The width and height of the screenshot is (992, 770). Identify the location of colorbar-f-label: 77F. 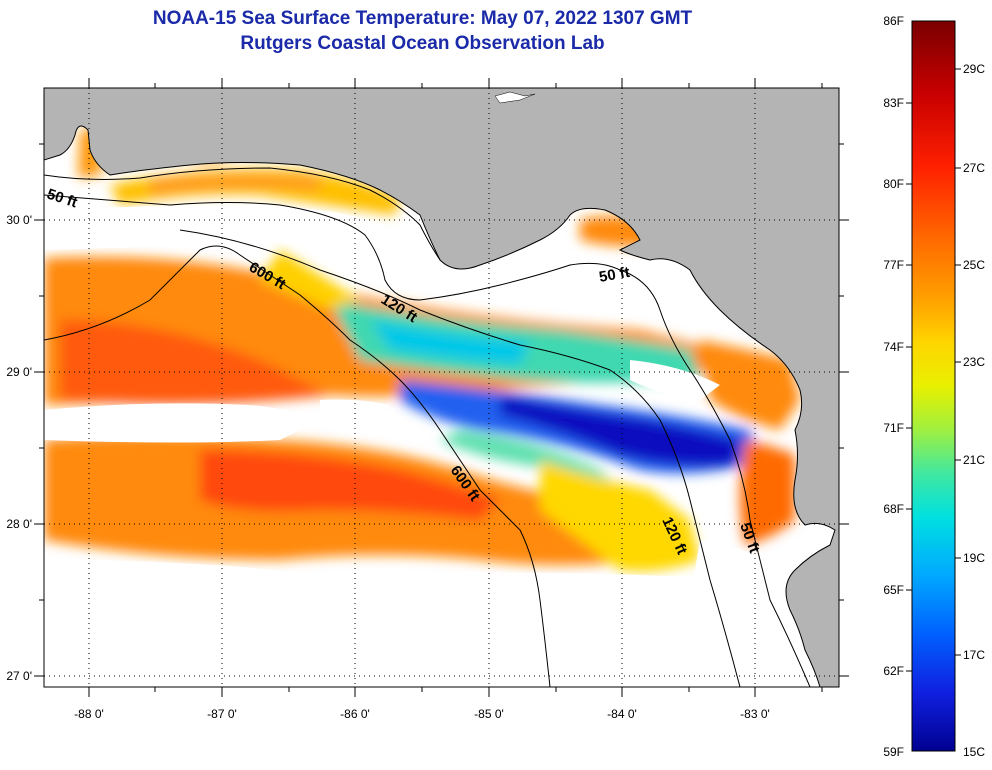
(893, 265).